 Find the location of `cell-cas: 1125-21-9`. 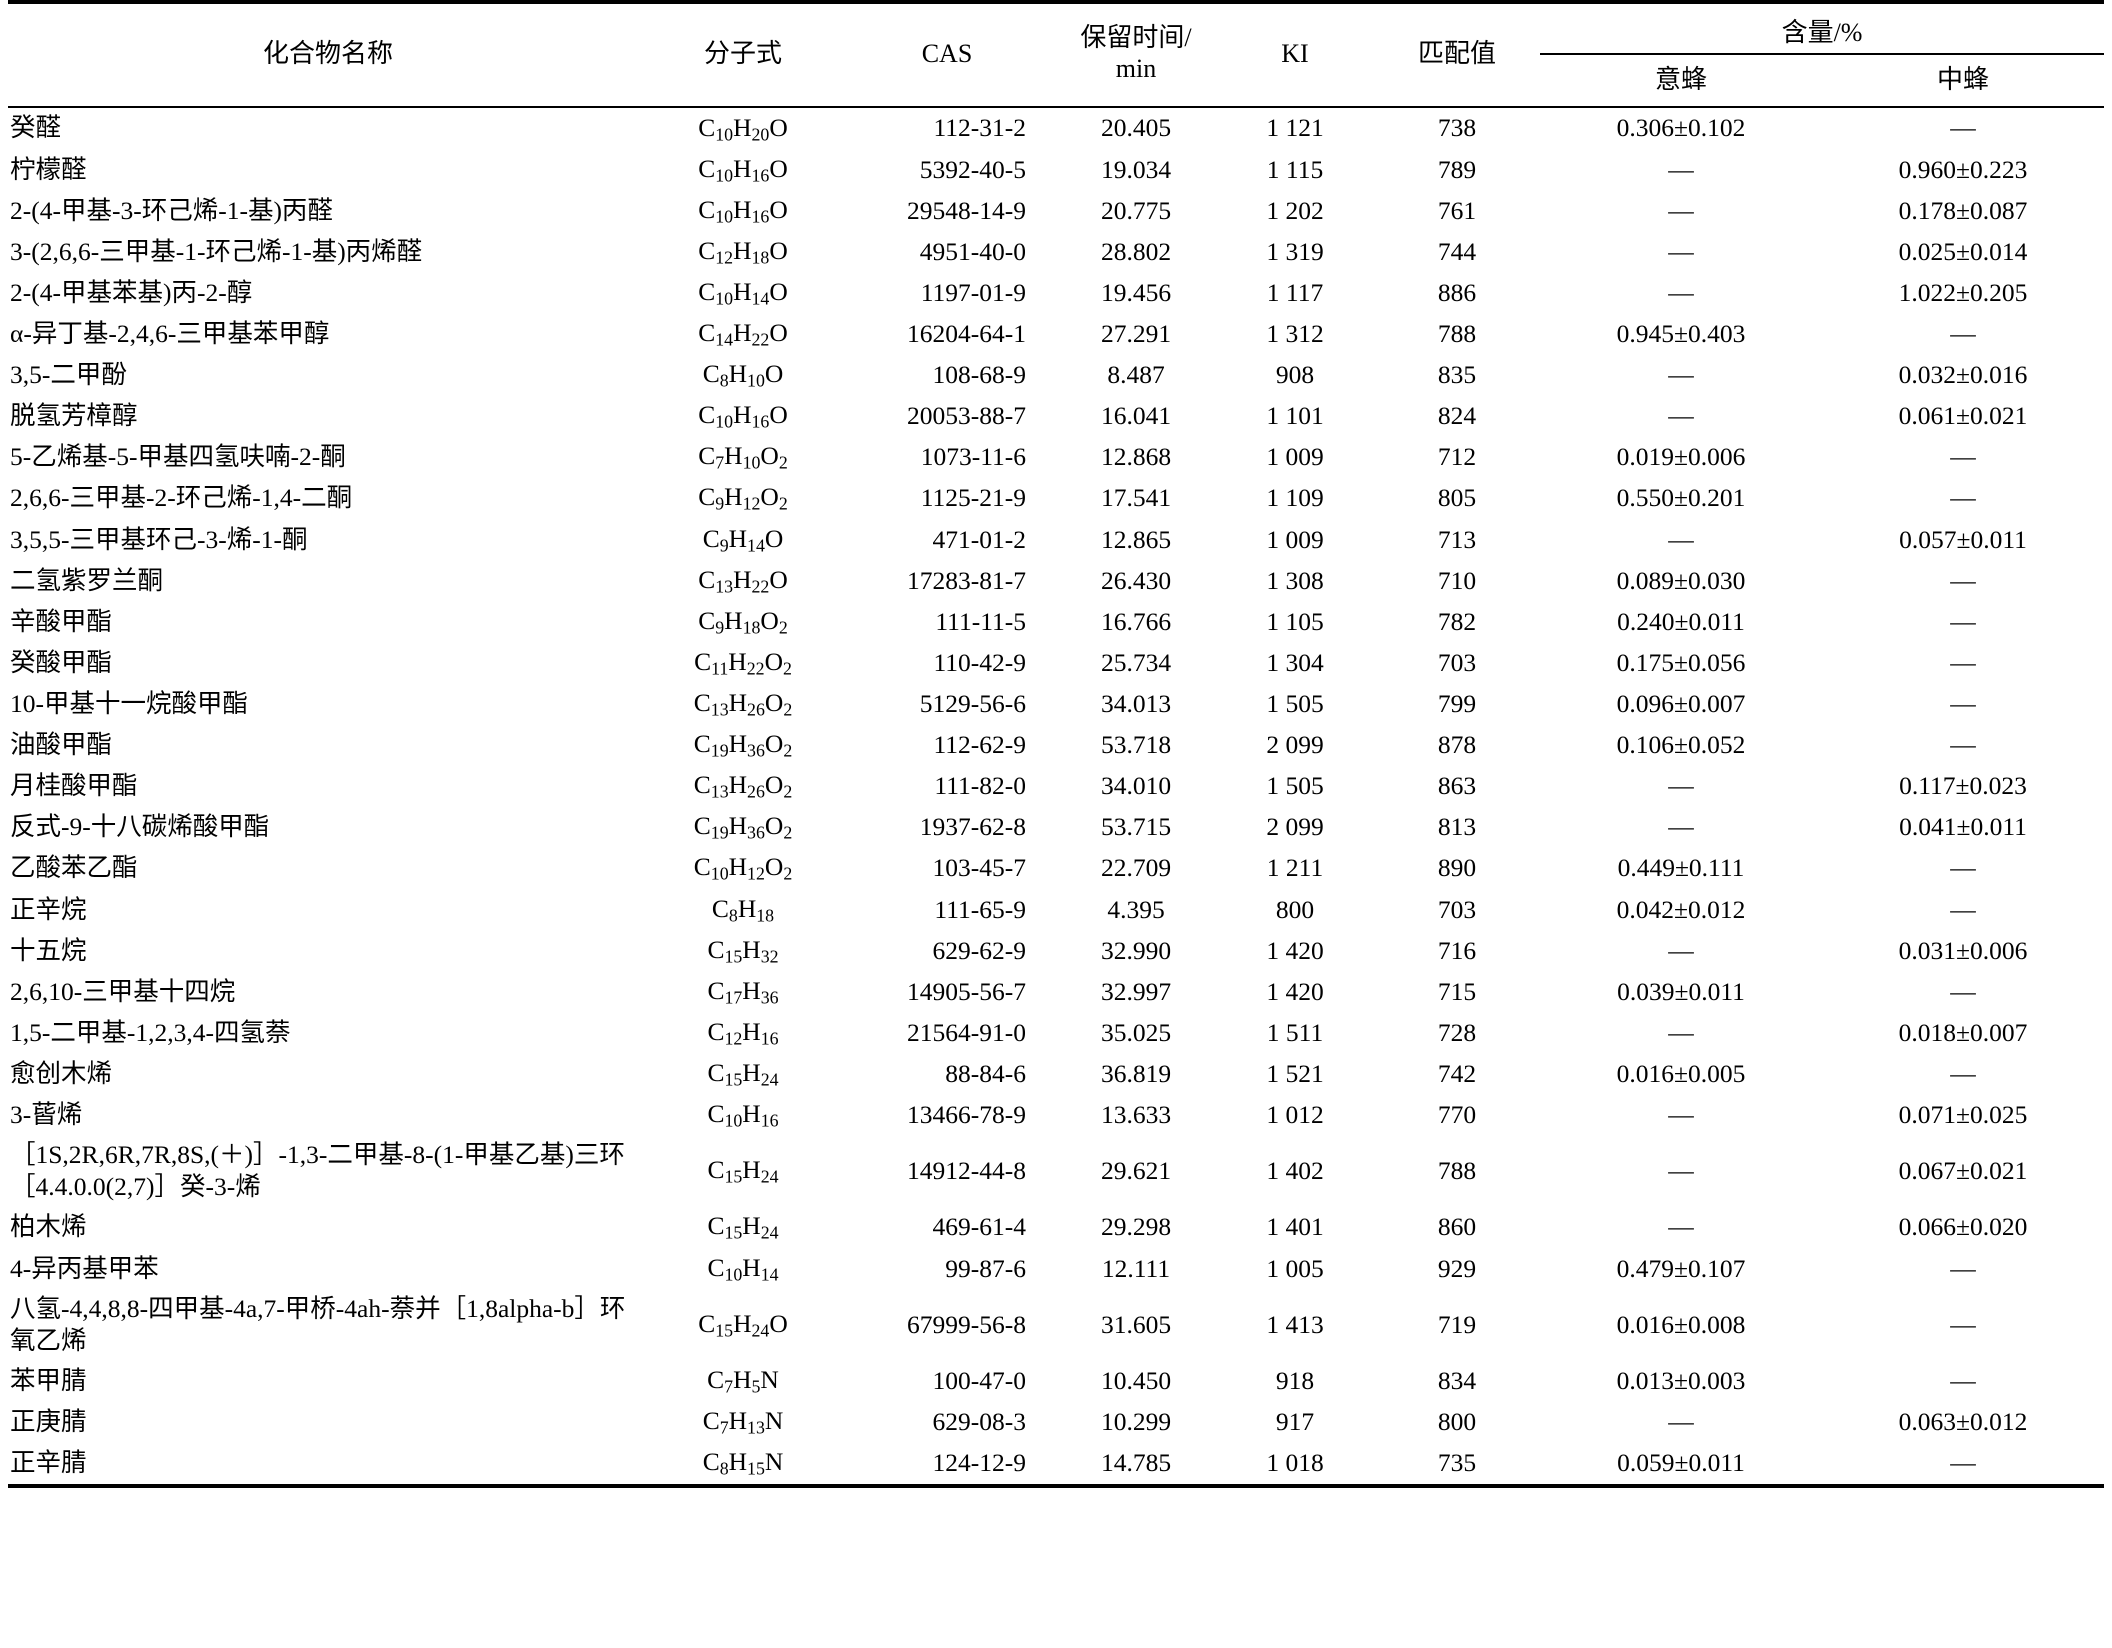

cell-cas: 1125-21-9 is located at coordinates (973, 498).